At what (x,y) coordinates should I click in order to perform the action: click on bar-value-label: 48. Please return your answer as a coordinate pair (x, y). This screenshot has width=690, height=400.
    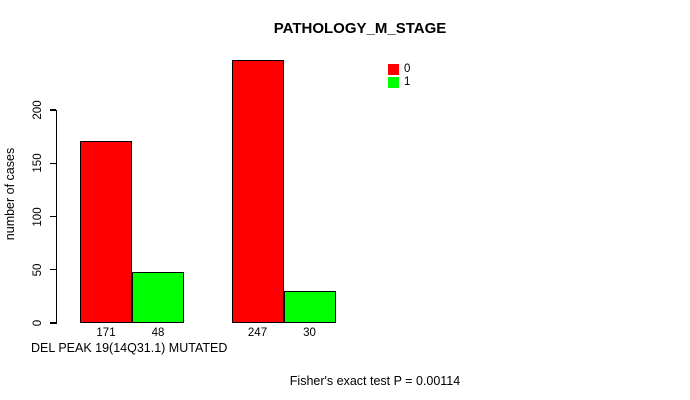
    Looking at the image, I should click on (158, 332).